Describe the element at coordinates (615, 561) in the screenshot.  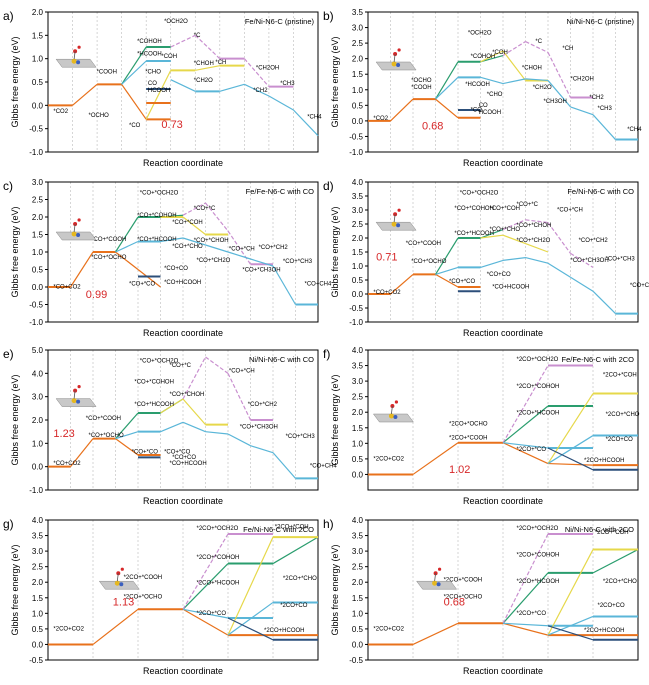
I see `series-segment-cohoh` at that location.